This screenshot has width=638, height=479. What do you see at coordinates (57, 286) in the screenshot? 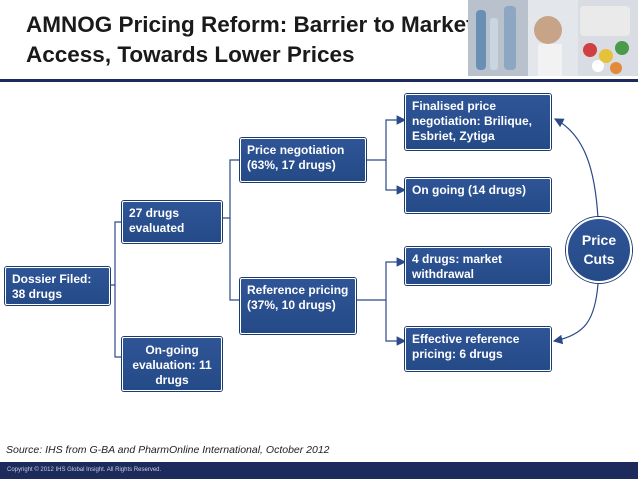
I see `dossier-box: Dossier Filed: 38 drugs` at bounding box center [57, 286].